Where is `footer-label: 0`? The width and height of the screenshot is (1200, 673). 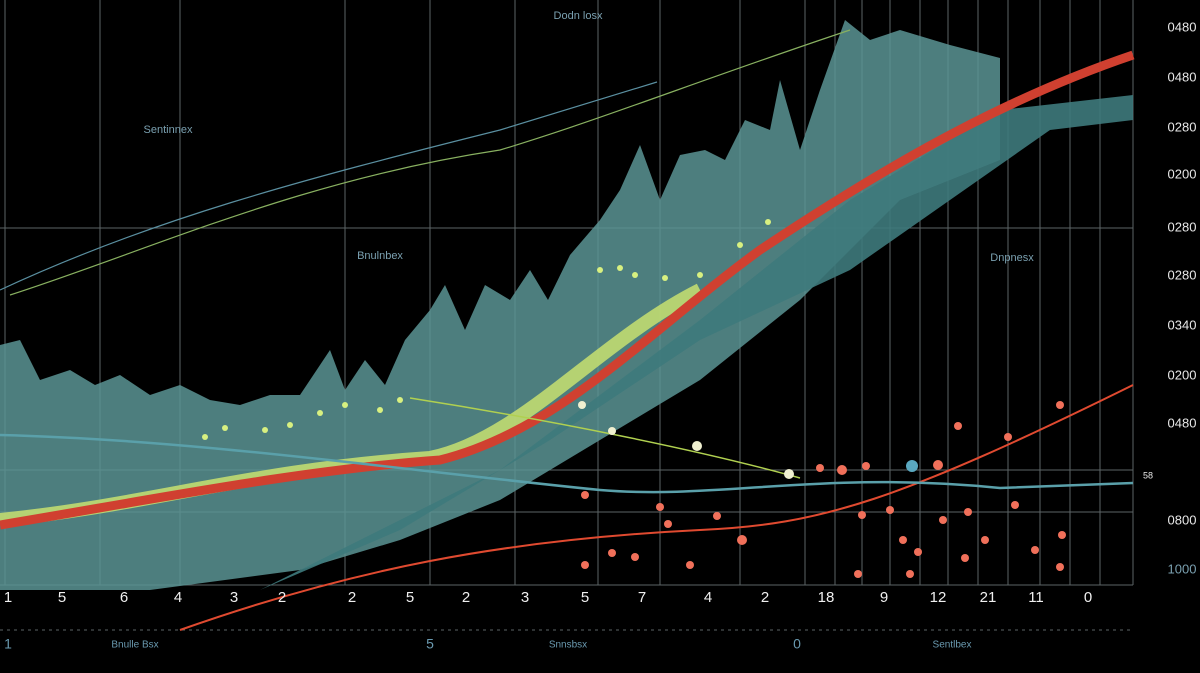
footer-label: 0 is located at coordinates (797, 644).